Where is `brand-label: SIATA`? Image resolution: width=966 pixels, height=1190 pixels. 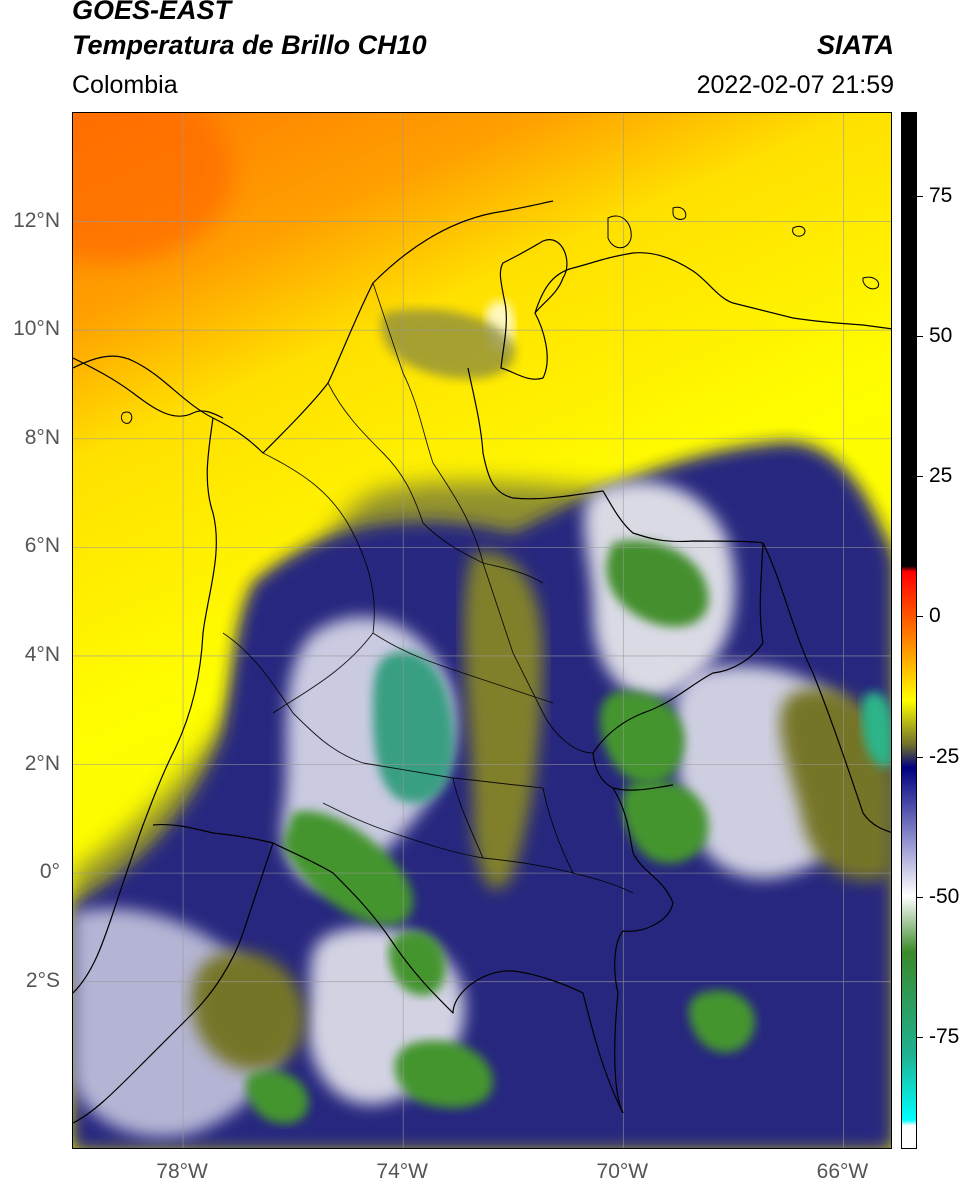 brand-label: SIATA is located at coordinates (855, 45).